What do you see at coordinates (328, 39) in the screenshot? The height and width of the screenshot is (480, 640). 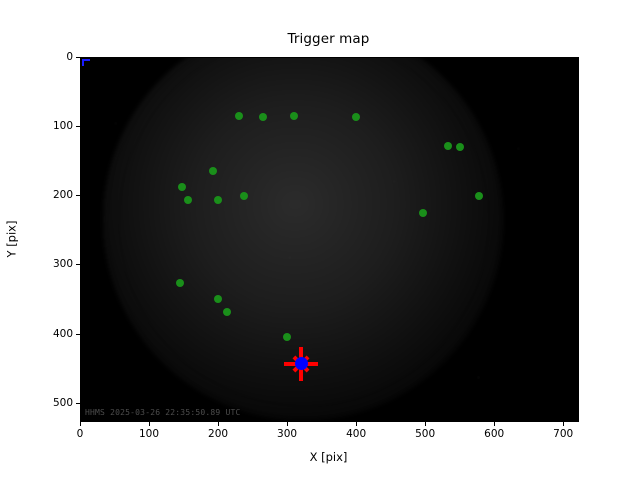 I see `page-title: Trigger map` at bounding box center [328, 39].